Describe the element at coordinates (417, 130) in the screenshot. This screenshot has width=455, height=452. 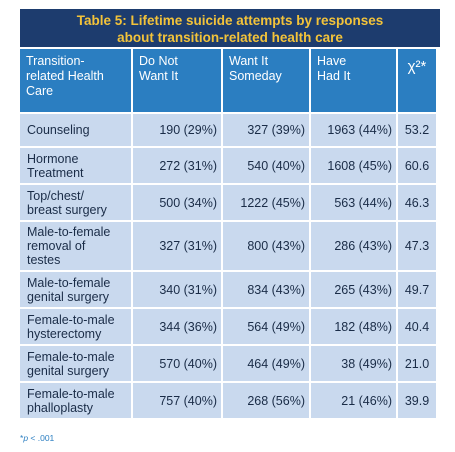
I see `cell-chi-square: 53.2` at that location.